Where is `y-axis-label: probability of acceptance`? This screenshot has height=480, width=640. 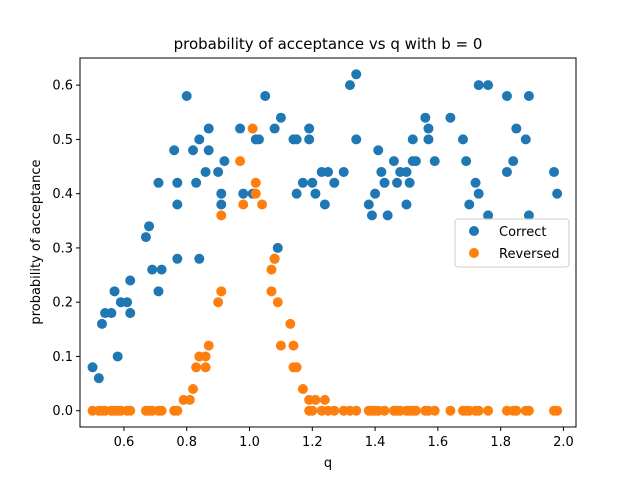 y-axis-label: probability of acceptance is located at coordinates (36, 241).